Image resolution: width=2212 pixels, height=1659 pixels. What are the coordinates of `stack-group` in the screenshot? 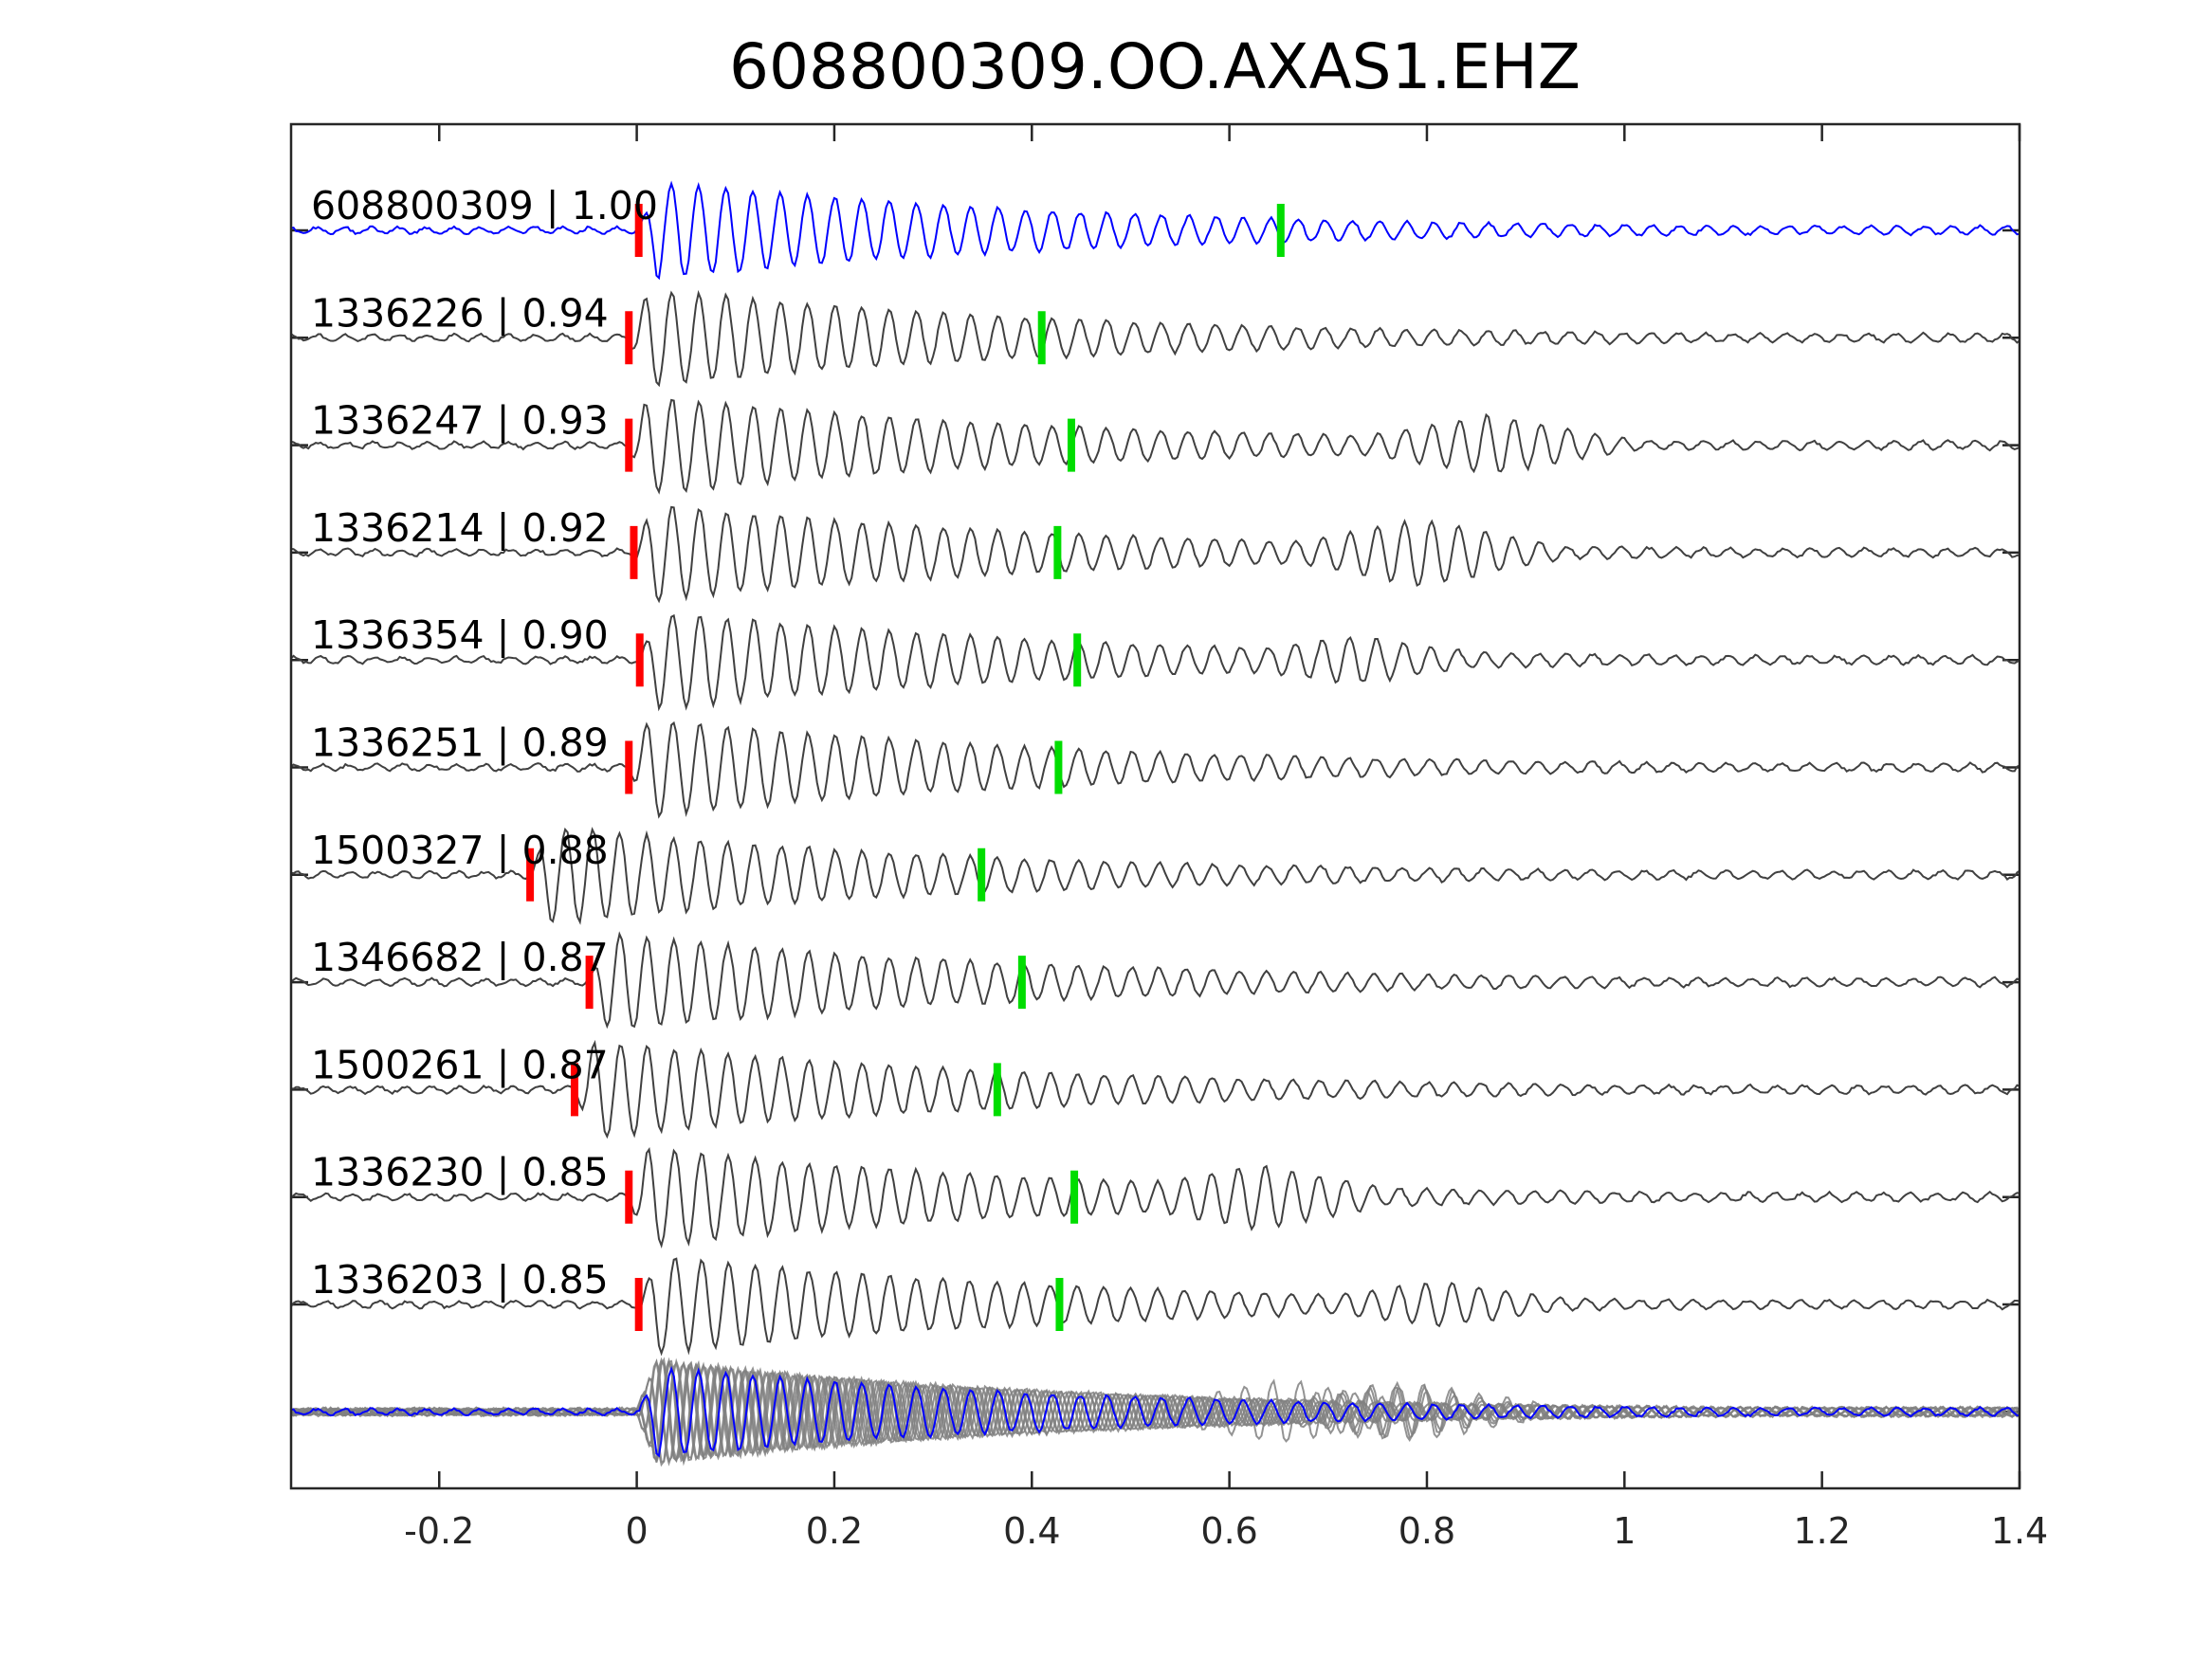 It's located at (1155, 1412).